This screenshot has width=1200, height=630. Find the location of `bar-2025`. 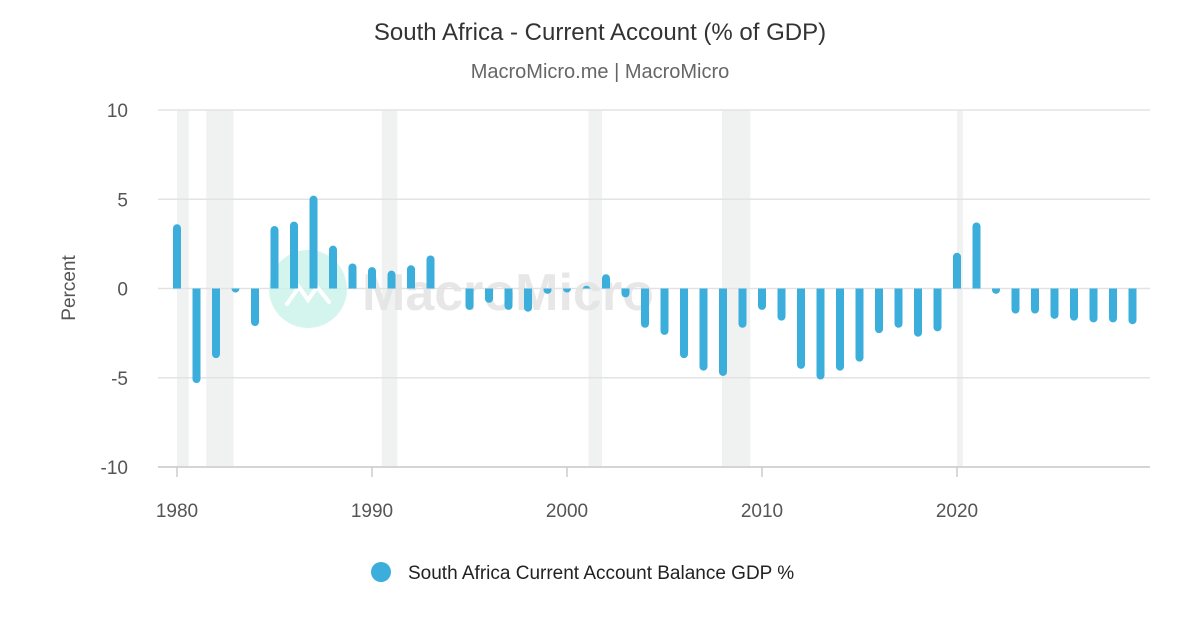

bar-2025 is located at coordinates (1054, 303).